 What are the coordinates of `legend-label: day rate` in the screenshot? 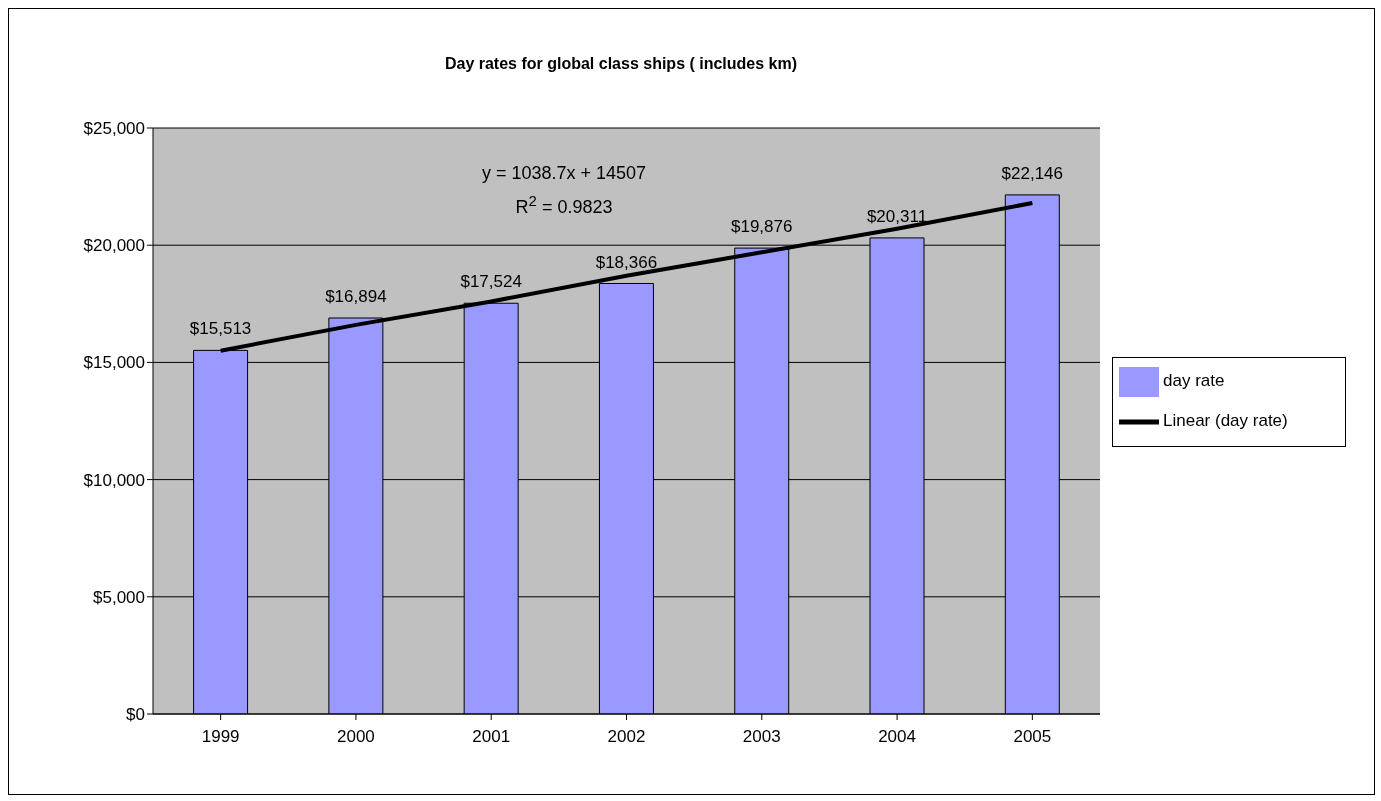 It's located at (1194, 380).